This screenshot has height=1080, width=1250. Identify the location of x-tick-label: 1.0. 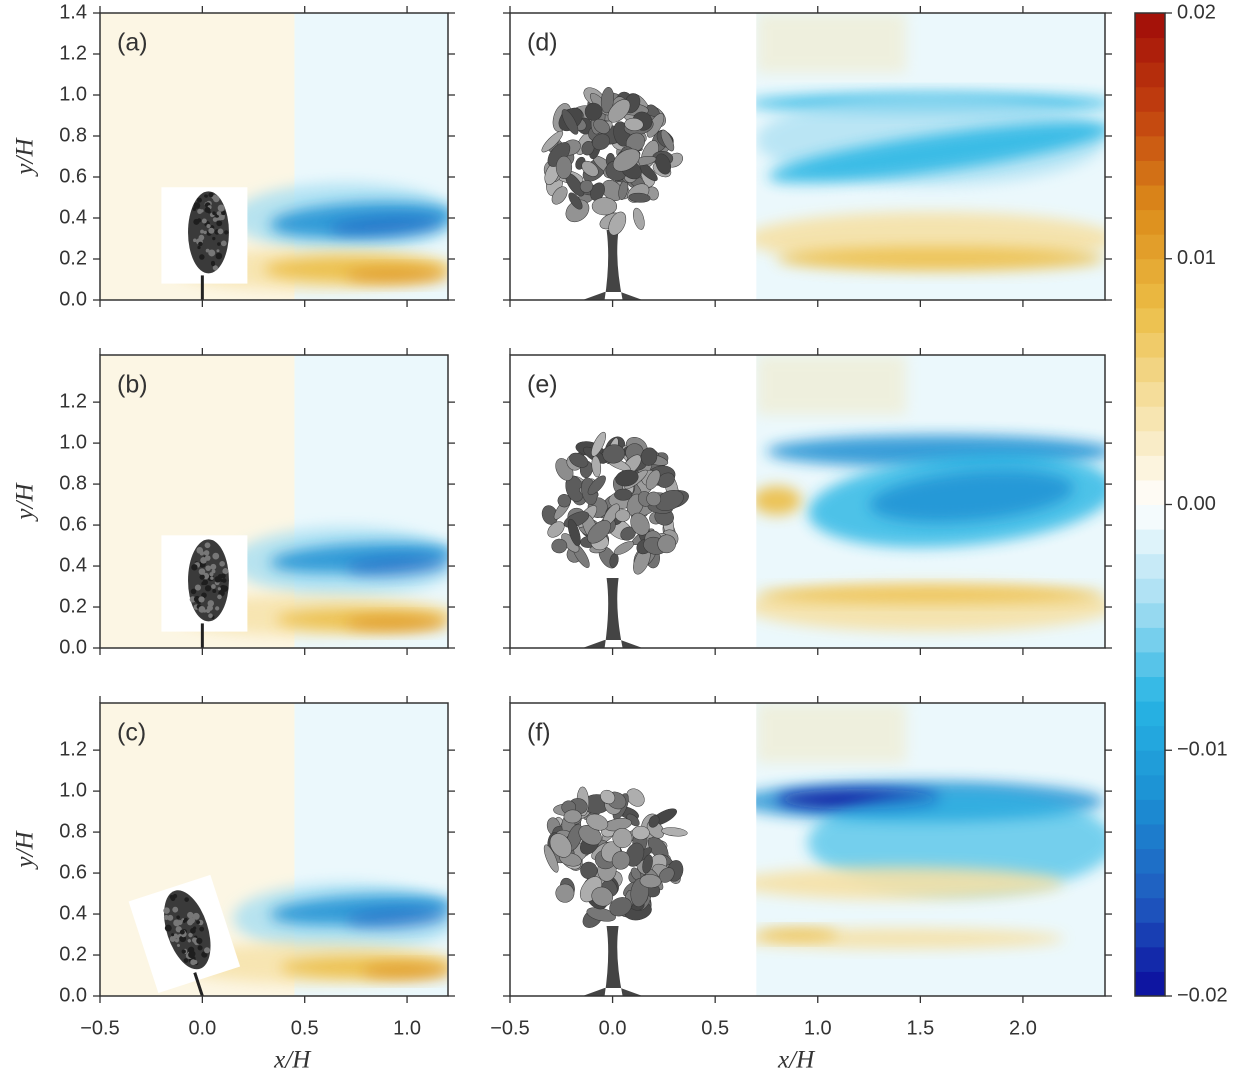
(407, 1028).